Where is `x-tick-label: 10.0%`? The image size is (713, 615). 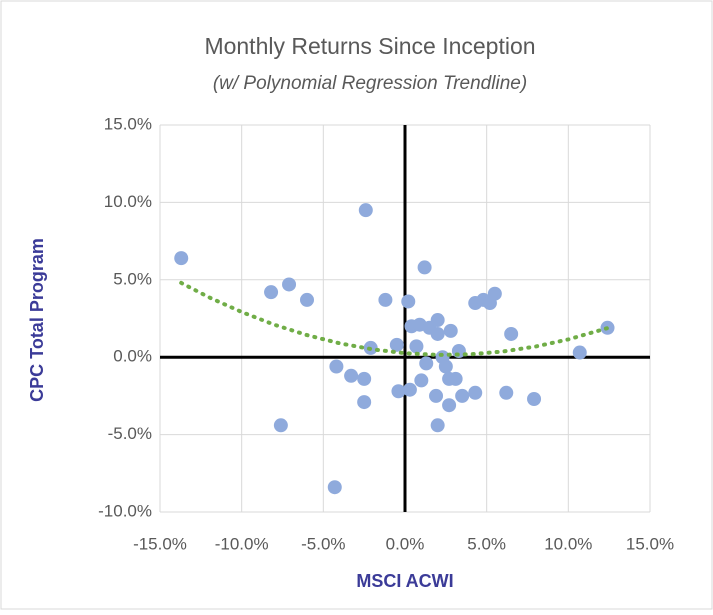
x-tick-label: 10.0% is located at coordinates (568, 543).